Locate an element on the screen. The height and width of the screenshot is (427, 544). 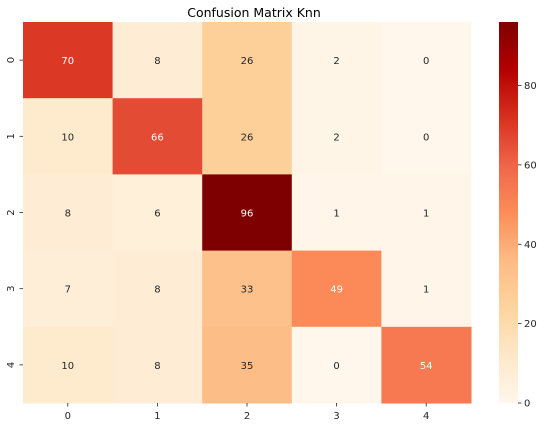
cell-value-label: 49 is located at coordinates (336, 290).